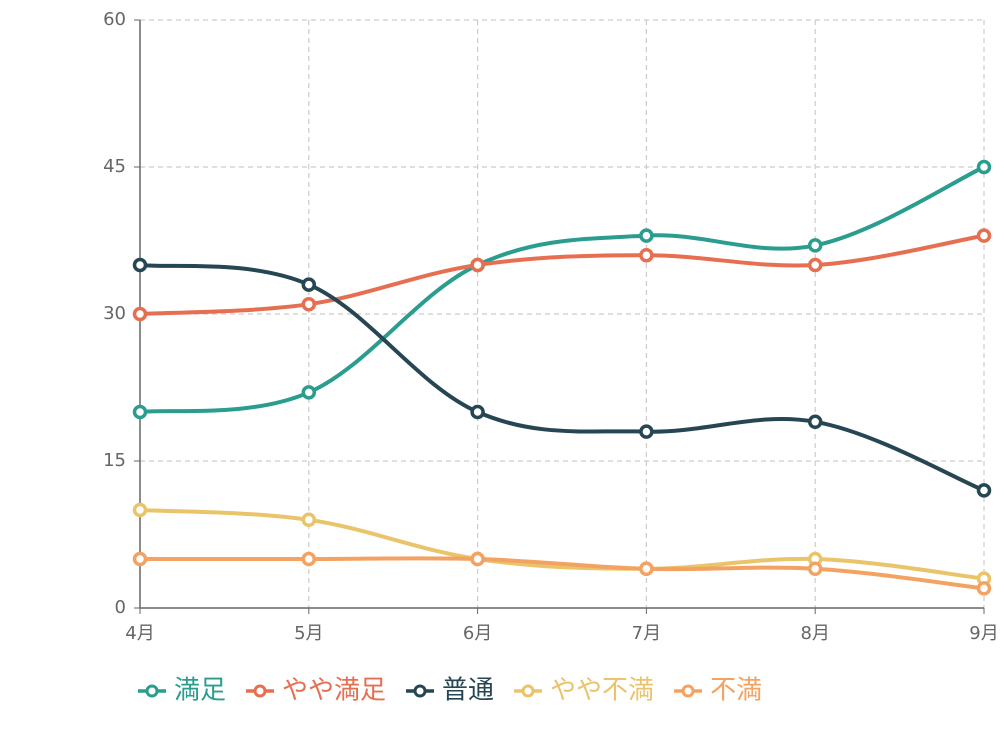  What do you see at coordinates (814, 633) in the screenshot?
I see `x-tick-label: 8月` at bounding box center [814, 633].